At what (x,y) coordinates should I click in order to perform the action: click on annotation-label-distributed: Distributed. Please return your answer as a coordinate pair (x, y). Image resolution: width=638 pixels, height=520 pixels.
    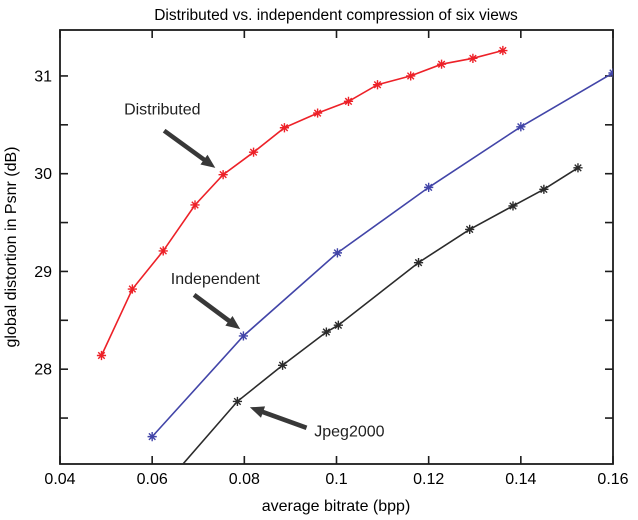
    Looking at the image, I should click on (162, 110).